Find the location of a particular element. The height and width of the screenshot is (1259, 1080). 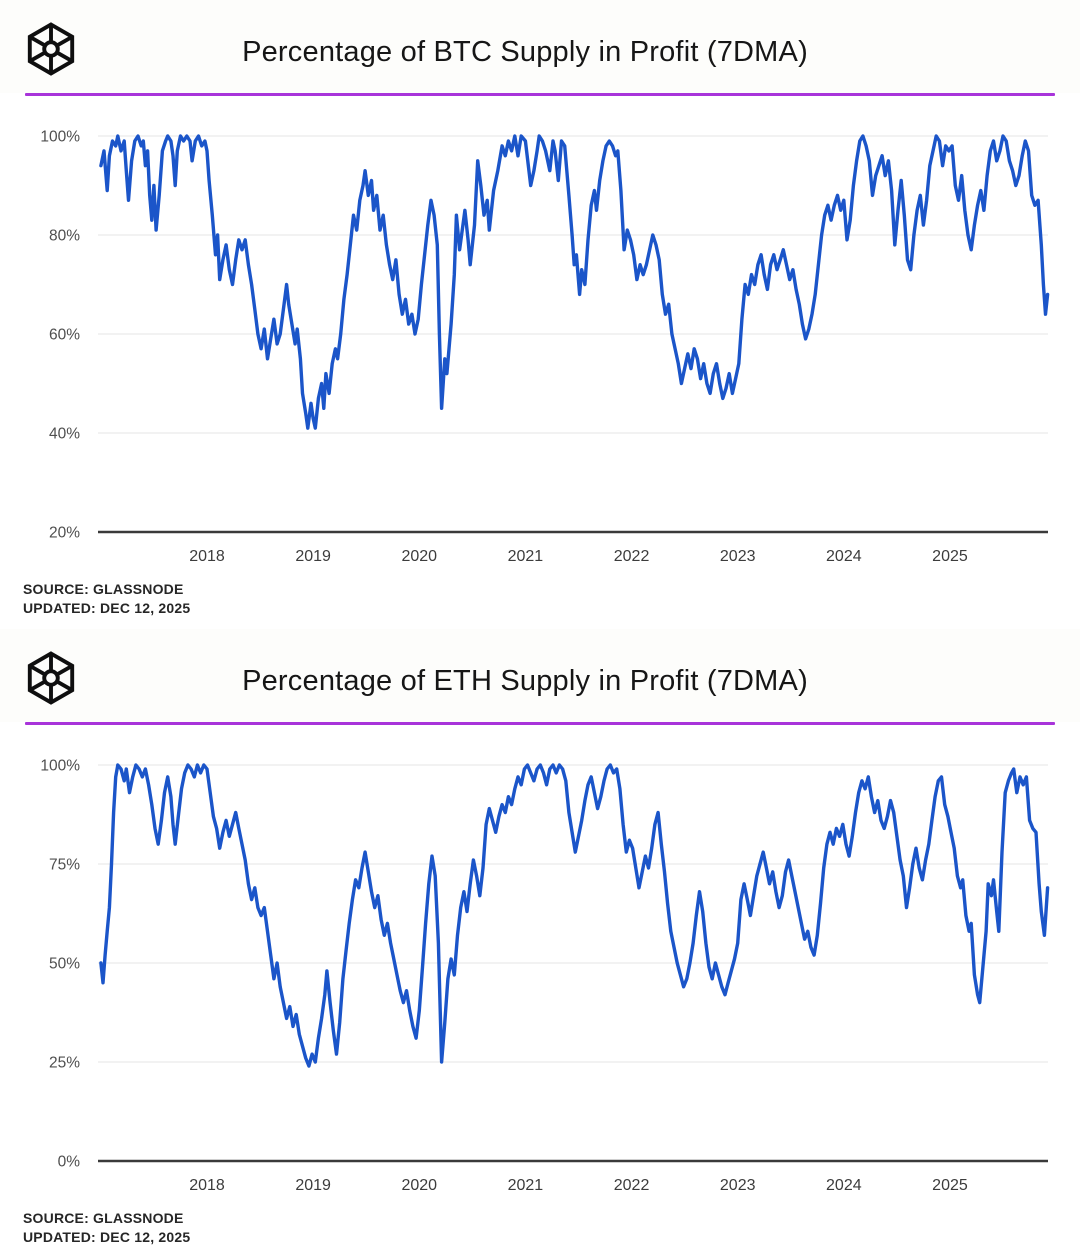

y-tick-label: 40% is located at coordinates (64, 434).